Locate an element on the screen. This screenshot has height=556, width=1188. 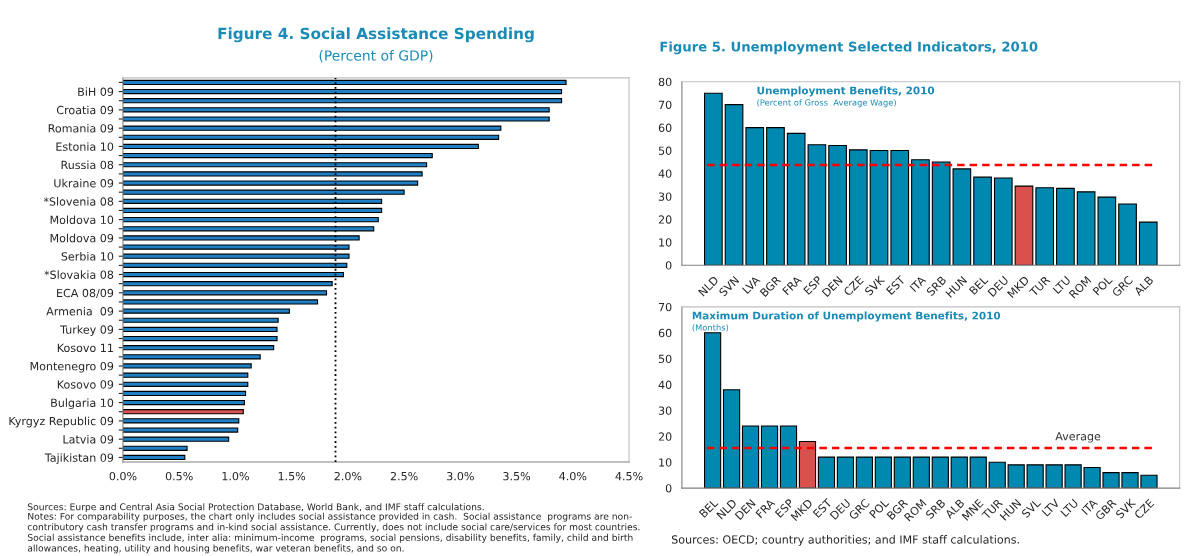
y-tick-label: Croatia 09 is located at coordinates (85, 110).